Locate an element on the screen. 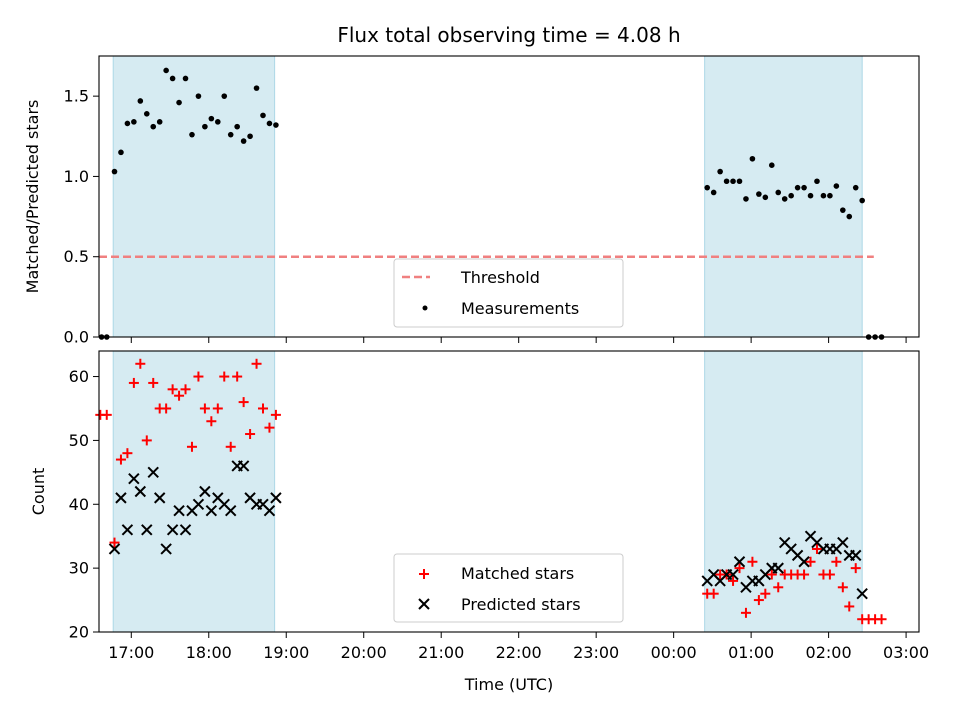 The width and height of the screenshot is (960, 720). x-tick-label: 18:00 is located at coordinates (209, 652).